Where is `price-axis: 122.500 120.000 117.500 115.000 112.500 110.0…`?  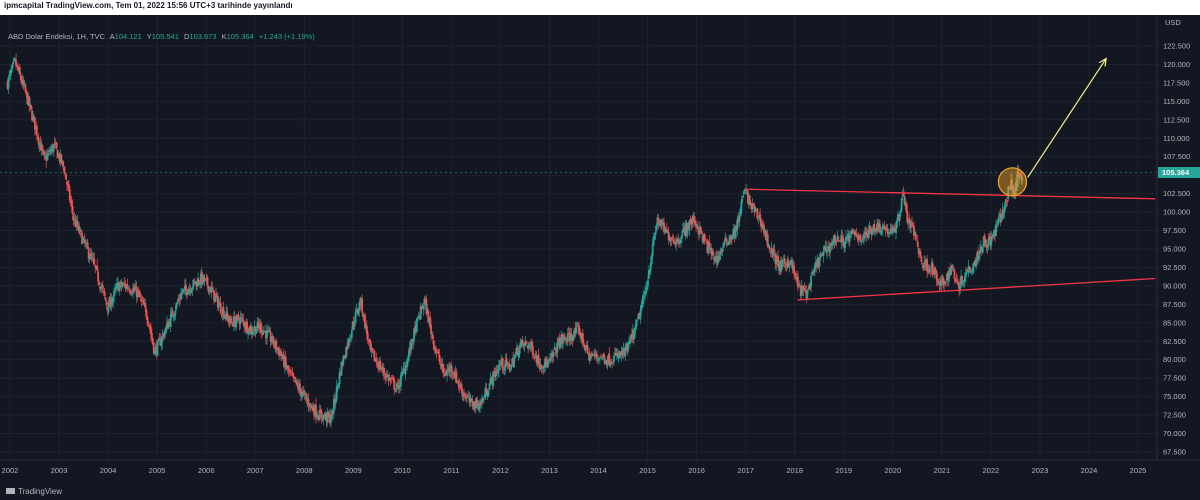
price-axis: 122.500 120.000 117.500 115.000 112.500 110.0… is located at coordinates (1176, 249).